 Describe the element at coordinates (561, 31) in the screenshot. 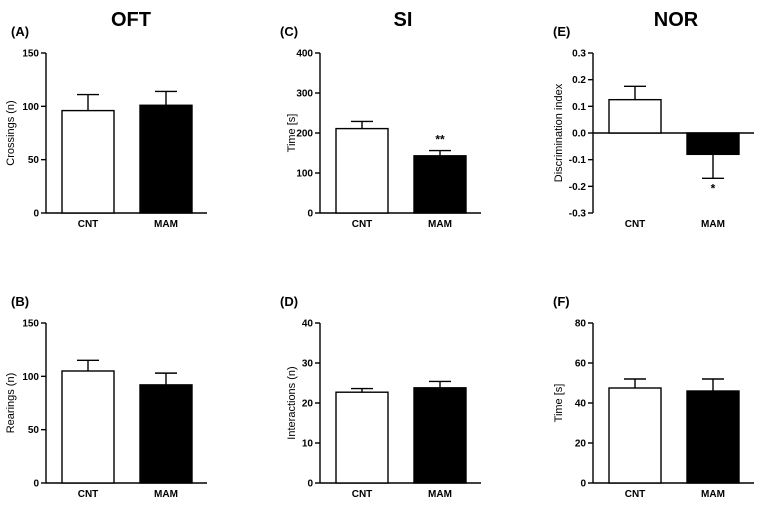

I see `panel-label: (E)` at that location.